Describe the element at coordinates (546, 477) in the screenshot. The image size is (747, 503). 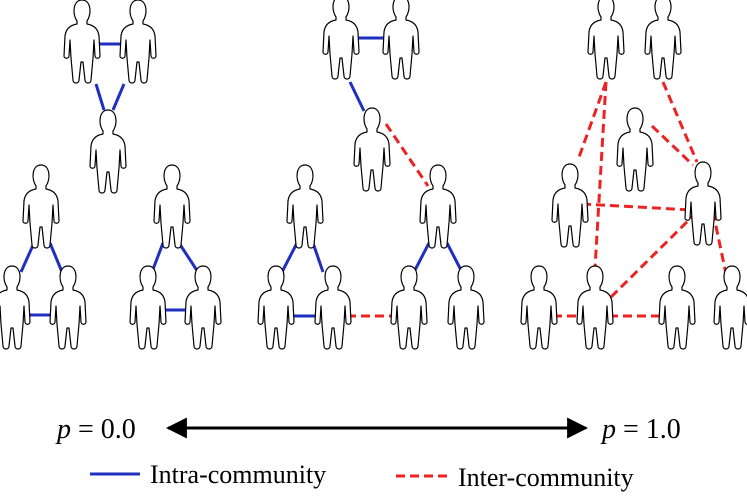
I see `inter-legend-label: Inter-community` at that location.